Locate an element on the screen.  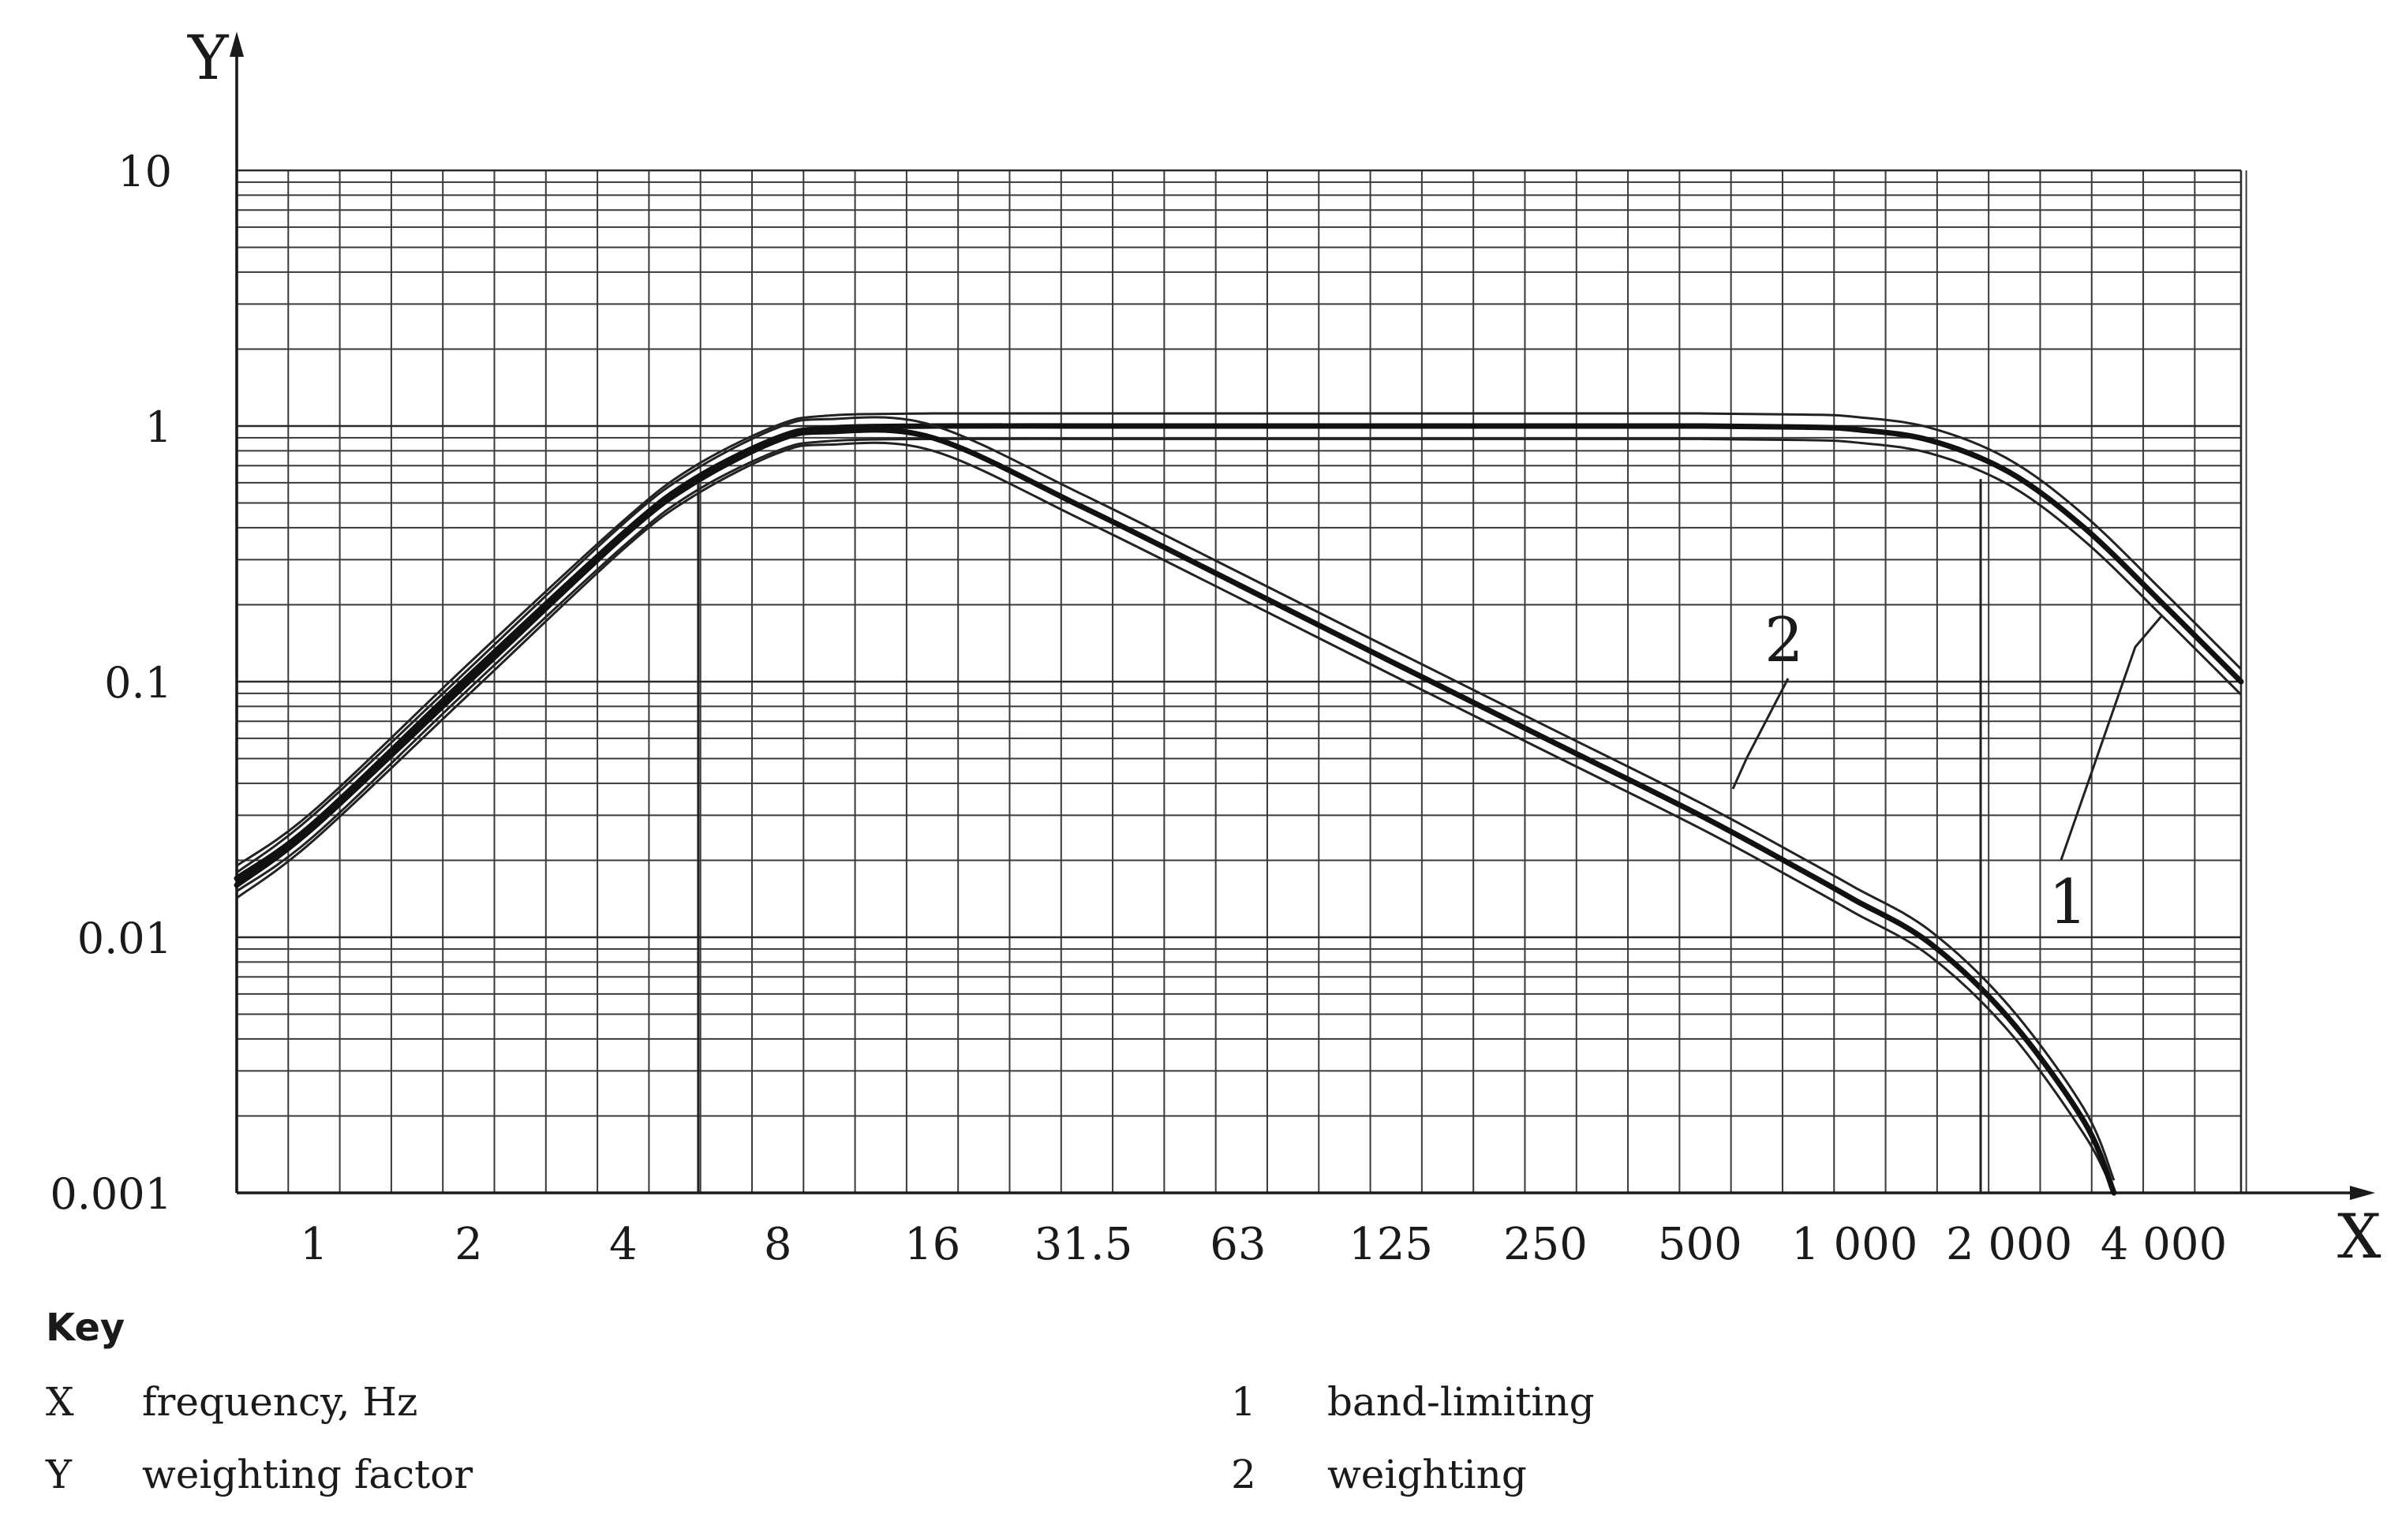
callout-2-label: 2 is located at coordinates (1784, 640).